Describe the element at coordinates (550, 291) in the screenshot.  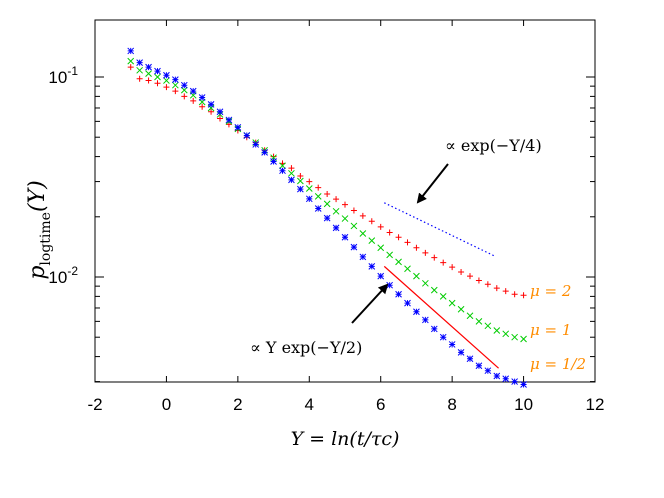
I see `series-label-mu-2: μ = 2` at that location.